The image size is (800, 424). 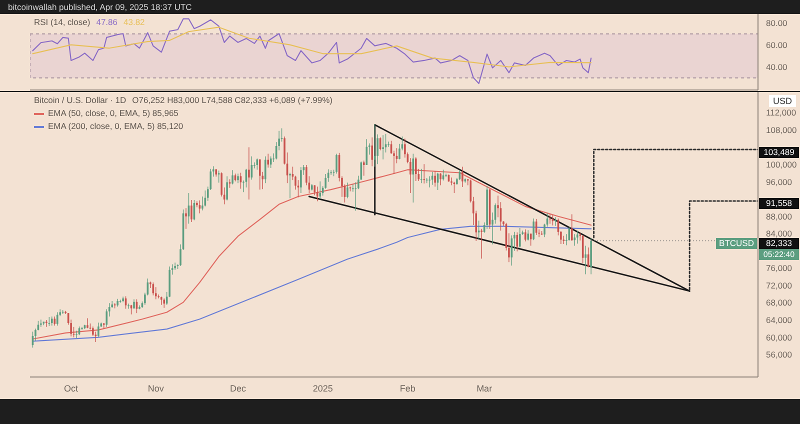 I want to click on chart-title: Bitcoin / U.S. Dollar · 1D, so click(x=80, y=100).